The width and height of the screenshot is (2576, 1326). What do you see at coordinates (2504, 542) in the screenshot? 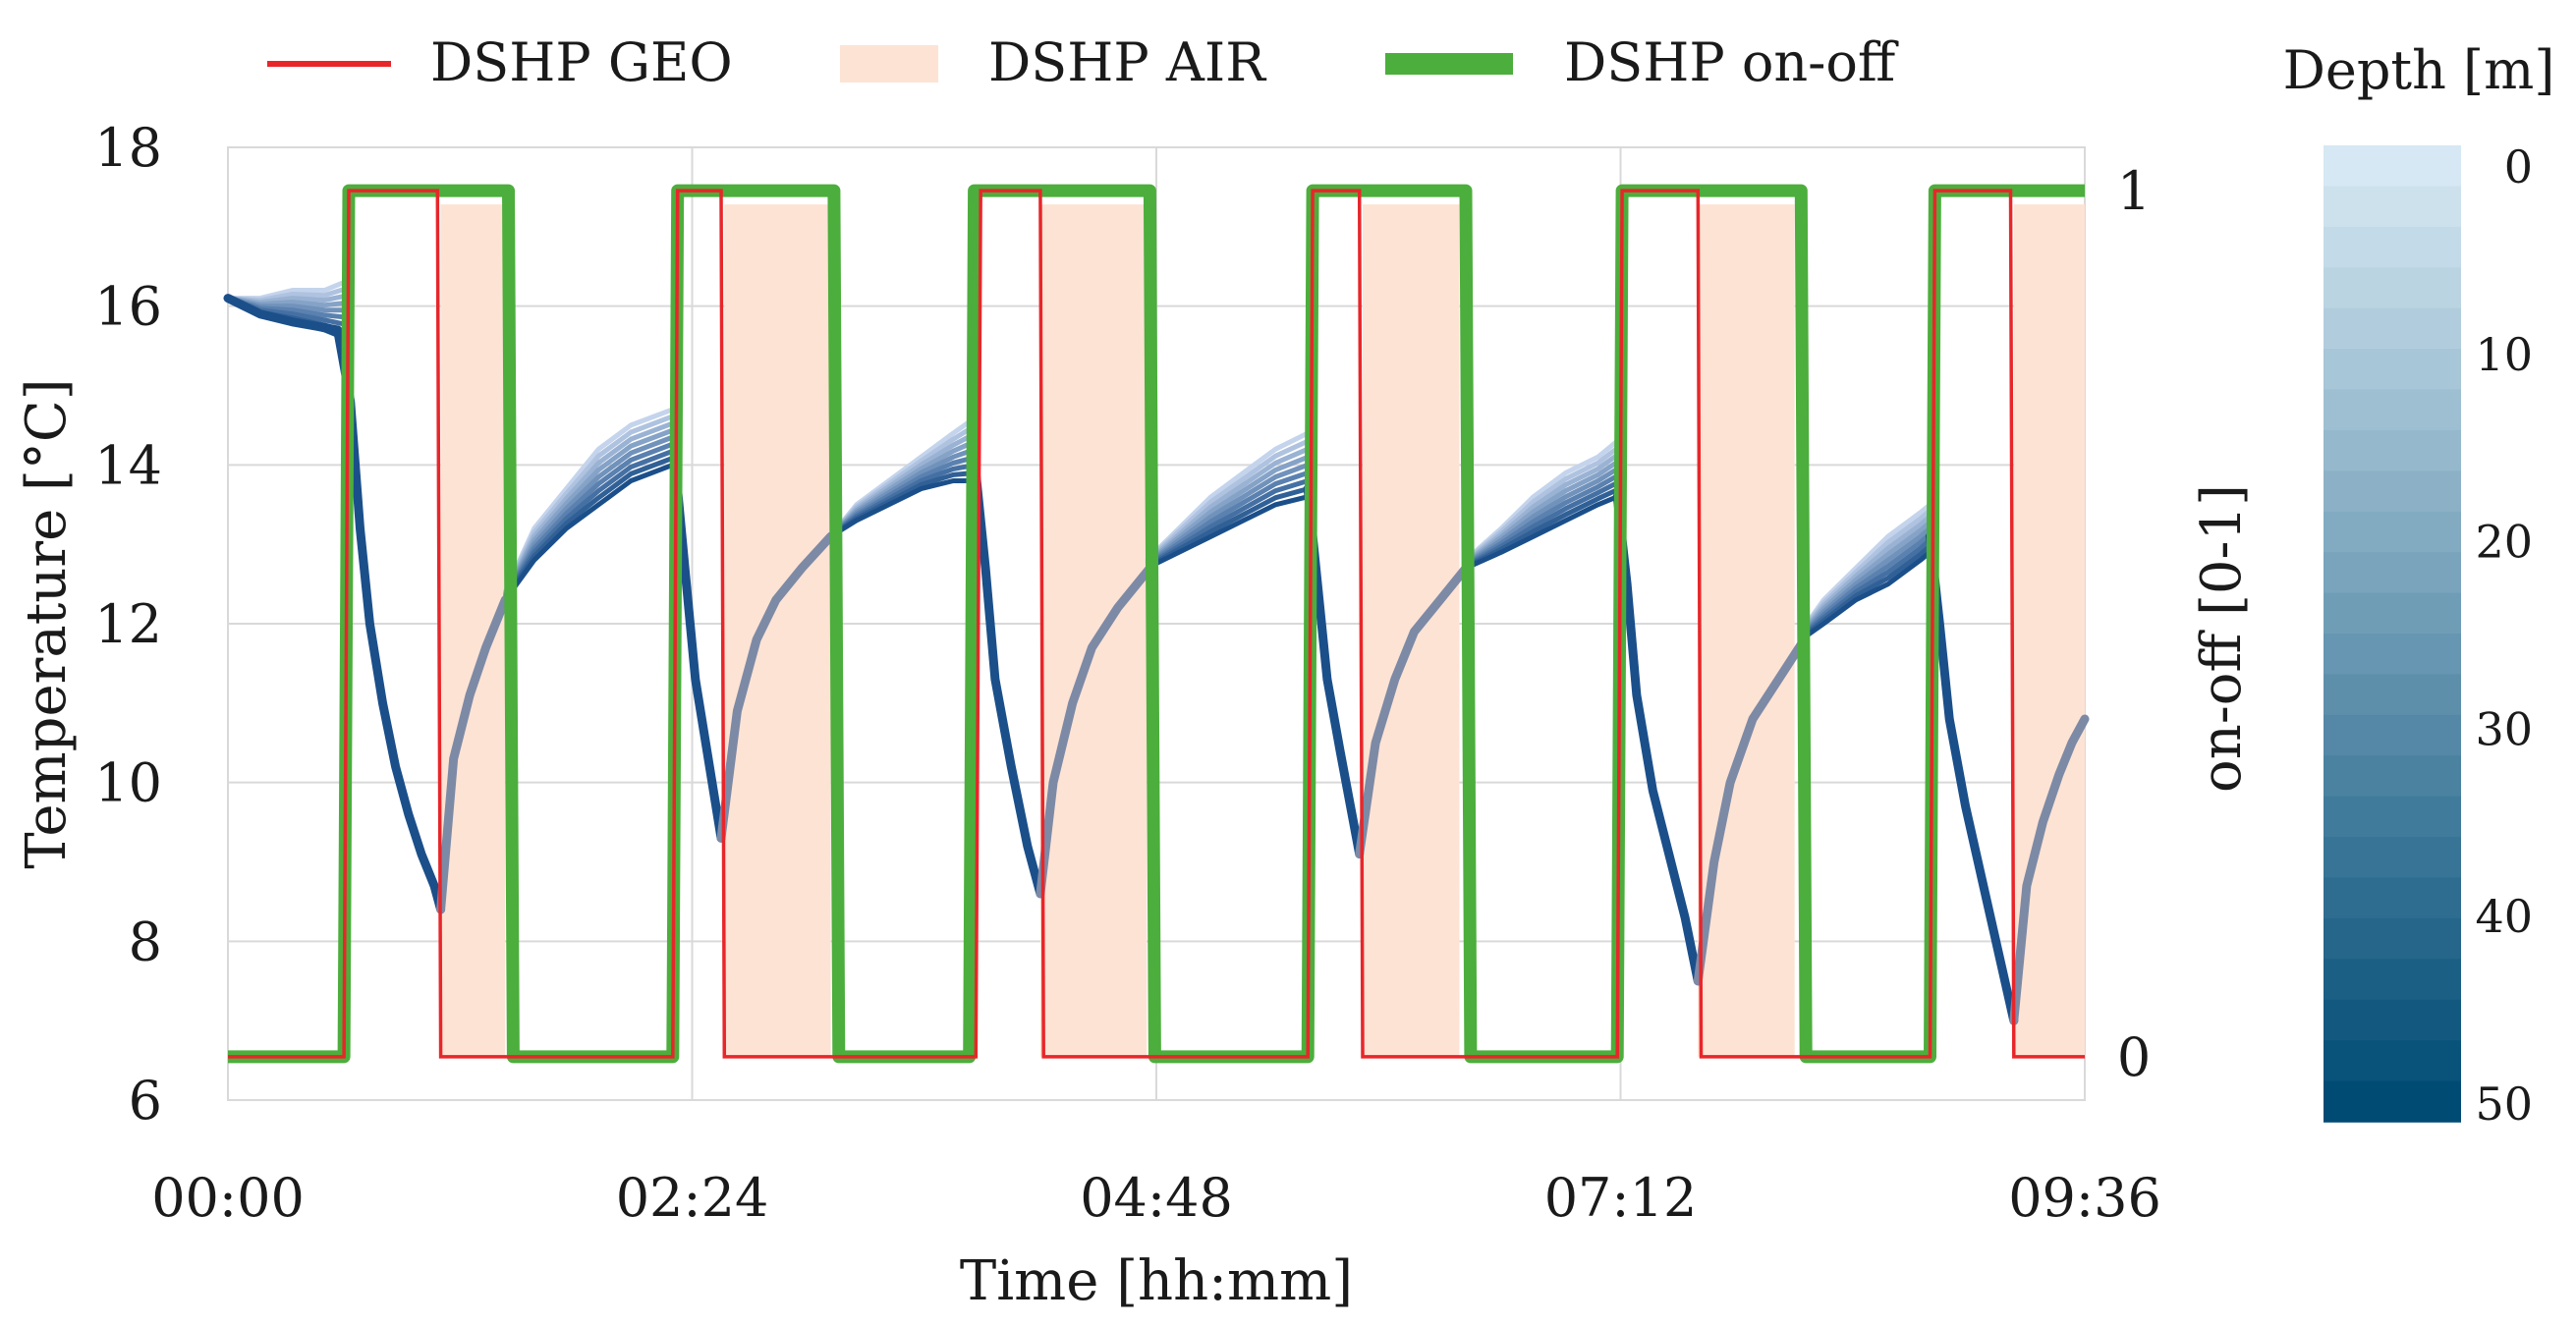
I see `colorbar-tick-label: 20` at bounding box center [2504, 542].